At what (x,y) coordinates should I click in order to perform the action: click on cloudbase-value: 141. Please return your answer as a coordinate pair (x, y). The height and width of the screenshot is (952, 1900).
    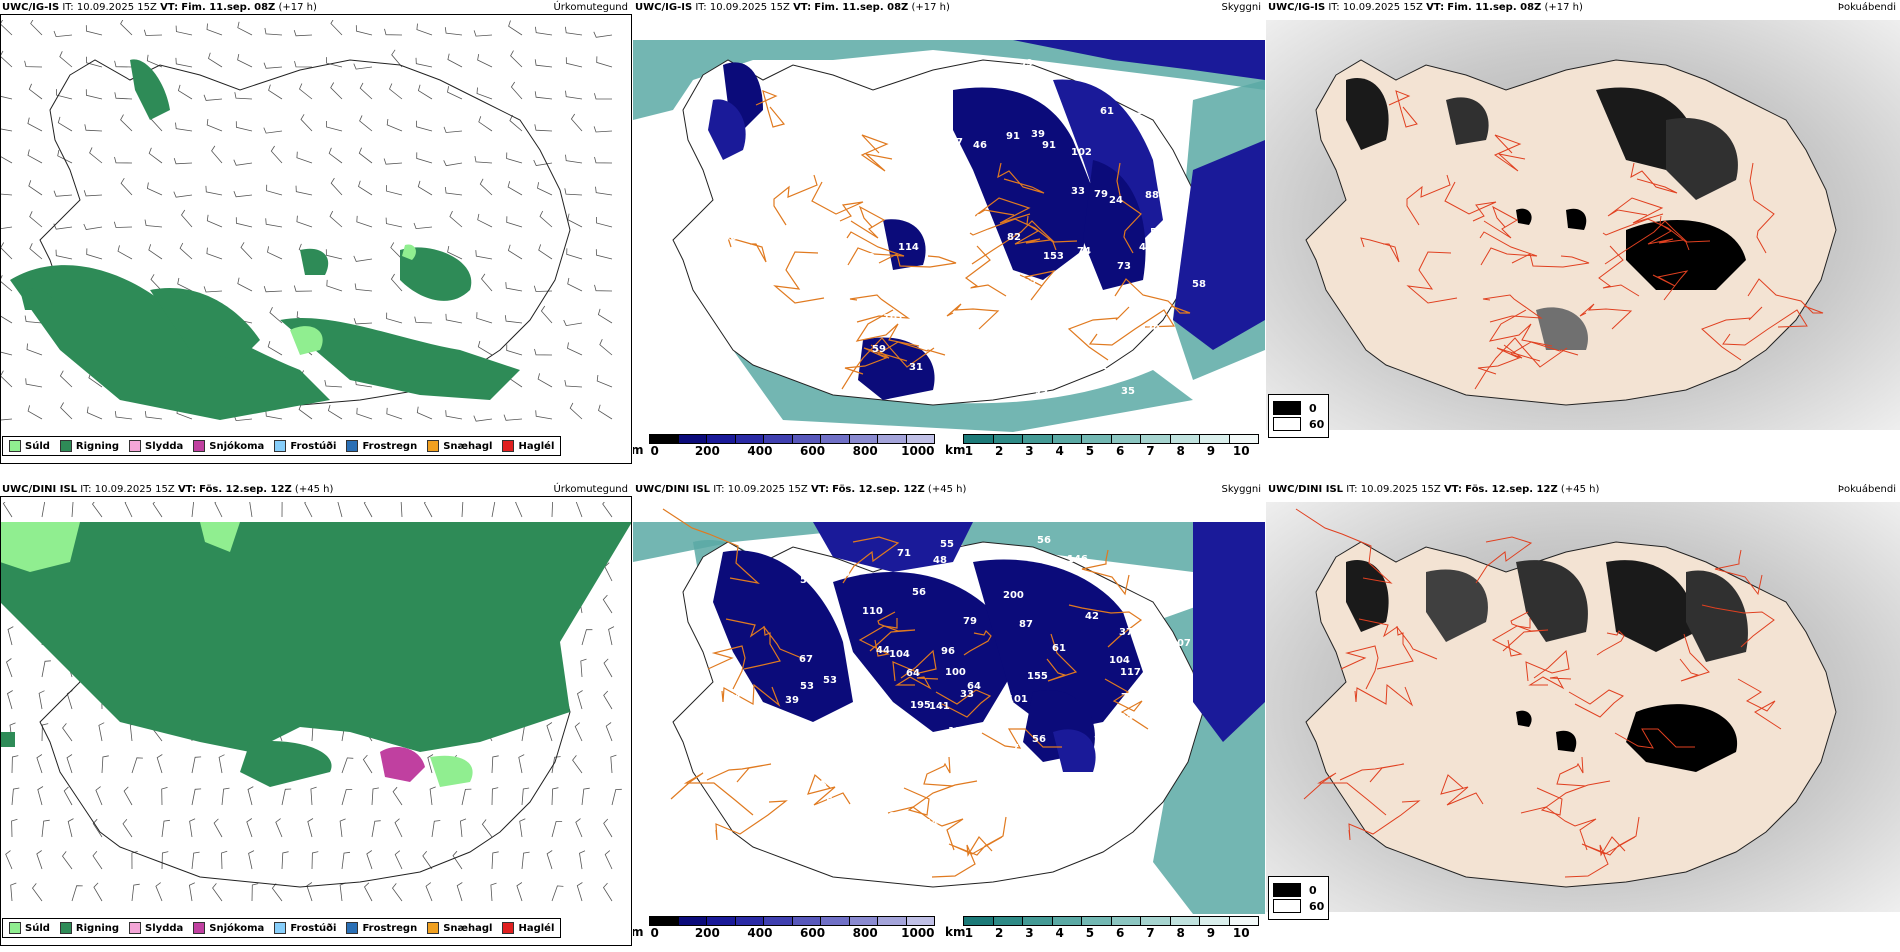
    Looking at the image, I should click on (939, 706).